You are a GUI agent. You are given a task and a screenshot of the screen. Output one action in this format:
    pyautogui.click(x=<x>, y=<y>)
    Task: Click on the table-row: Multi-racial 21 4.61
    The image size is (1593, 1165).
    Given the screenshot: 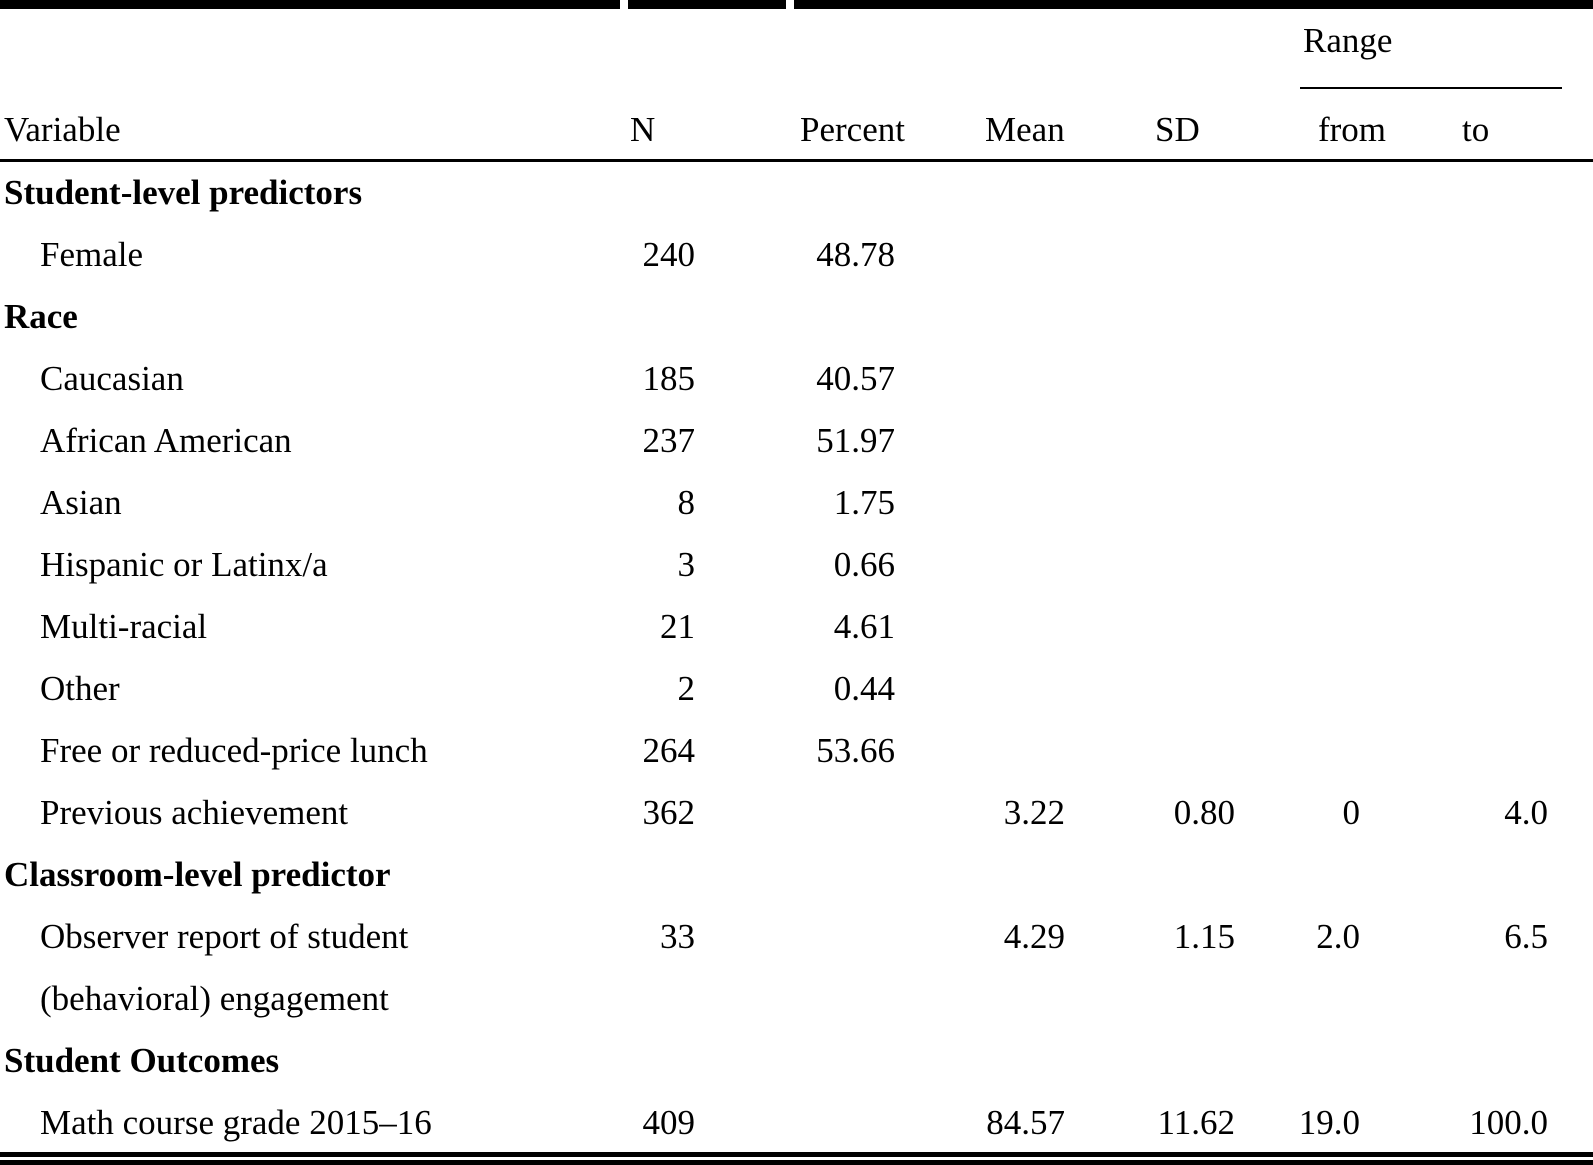 What is the action you would take?
    pyautogui.click(x=780, y=627)
    